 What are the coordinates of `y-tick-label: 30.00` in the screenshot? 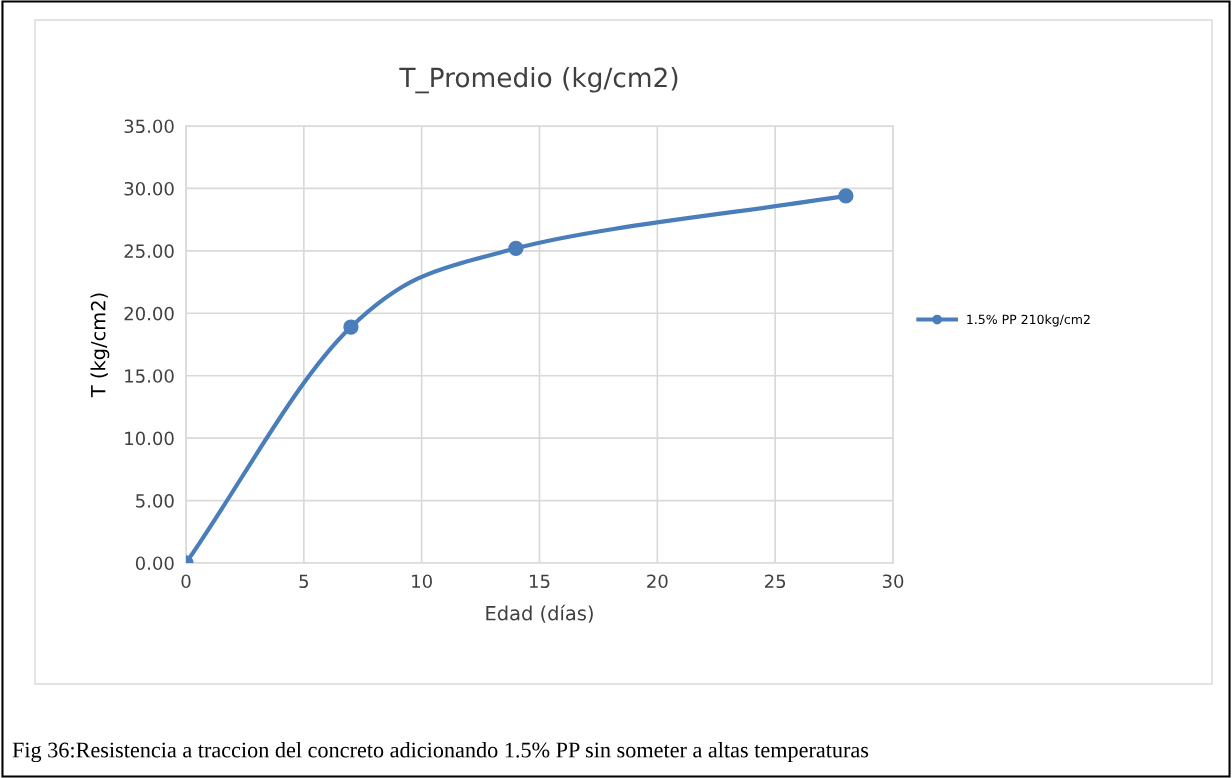 It's located at (149, 188).